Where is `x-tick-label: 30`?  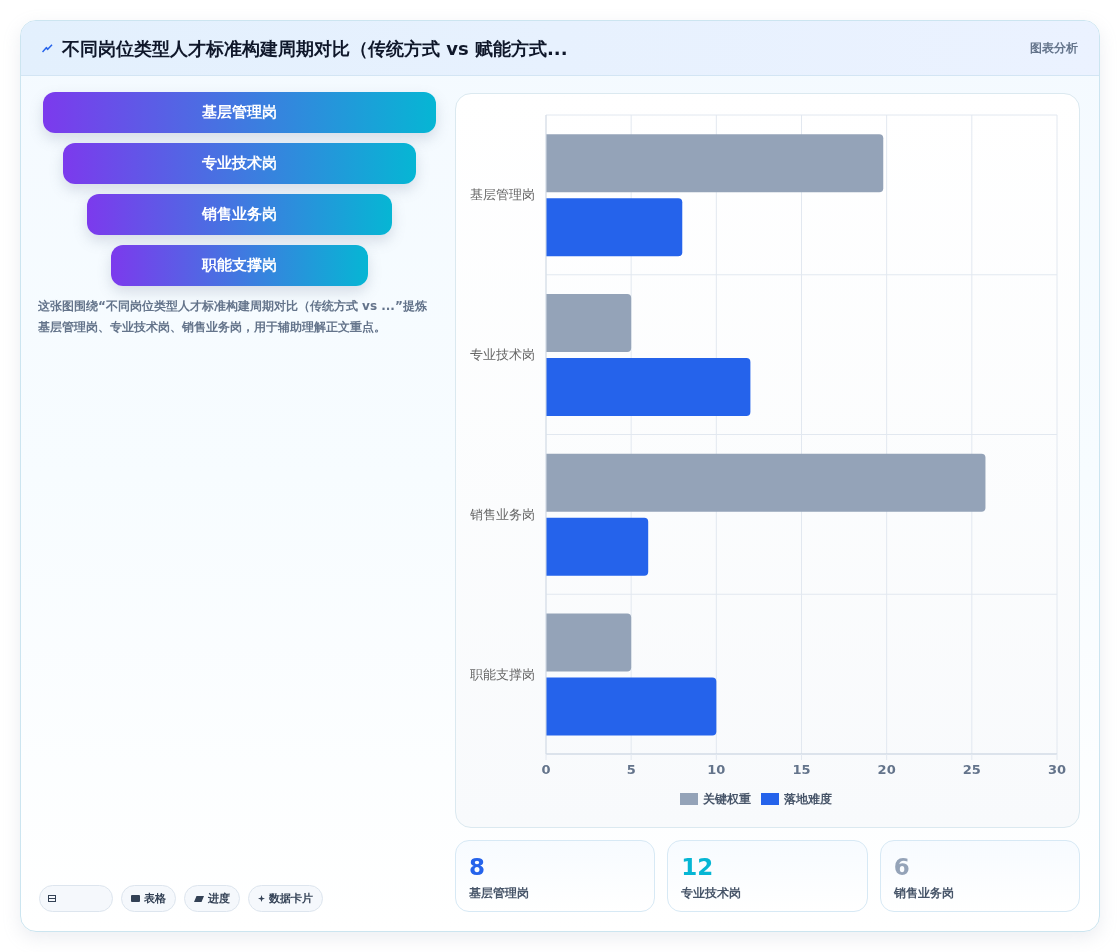
x-tick-label: 30 is located at coordinates (1057, 770).